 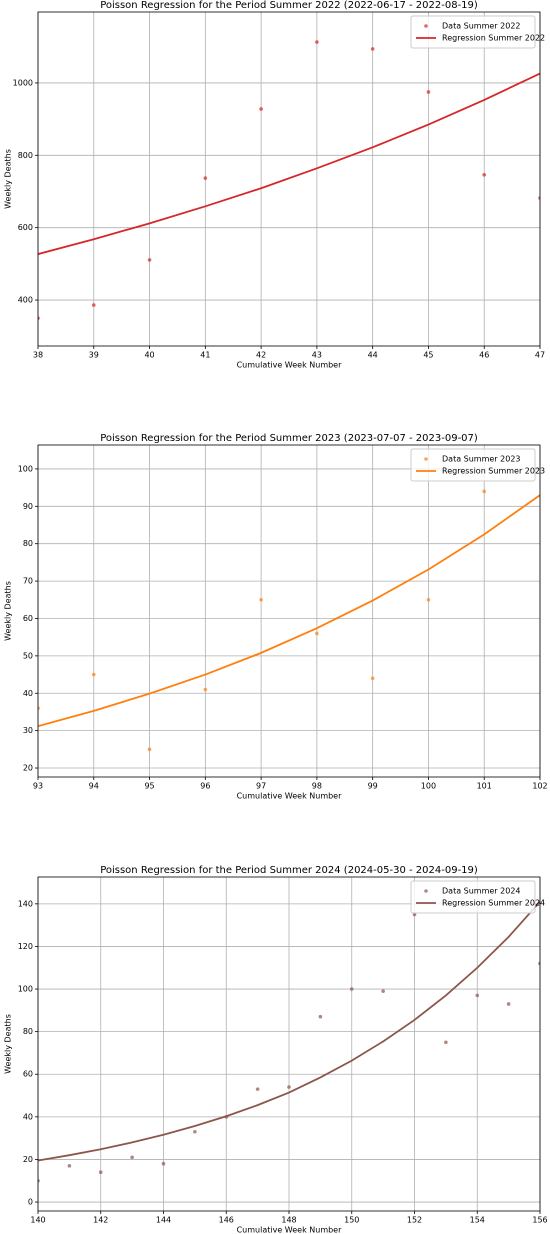 I want to click on x-tick-label: 152, so click(x=414, y=1220).